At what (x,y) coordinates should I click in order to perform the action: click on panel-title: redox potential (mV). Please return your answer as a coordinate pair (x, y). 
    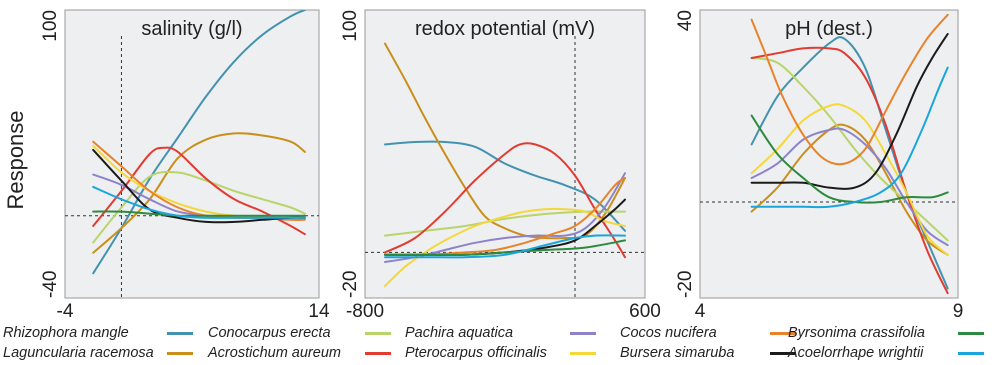
    Looking at the image, I should click on (505, 29).